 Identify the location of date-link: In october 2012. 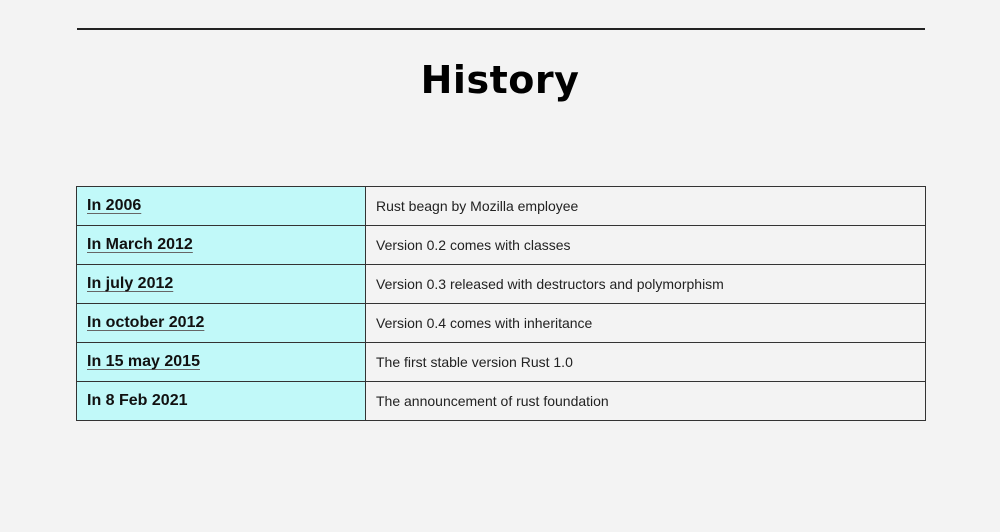
(146, 322).